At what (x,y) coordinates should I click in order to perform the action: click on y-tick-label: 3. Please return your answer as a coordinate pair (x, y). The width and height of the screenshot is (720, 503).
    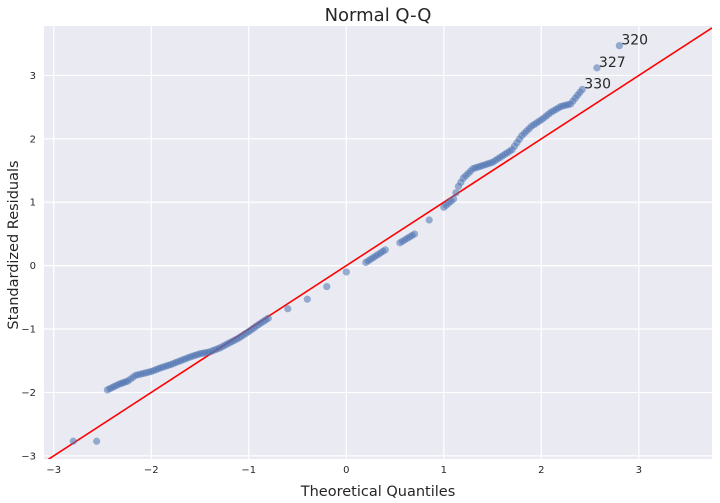
    Looking at the image, I should click on (33, 76).